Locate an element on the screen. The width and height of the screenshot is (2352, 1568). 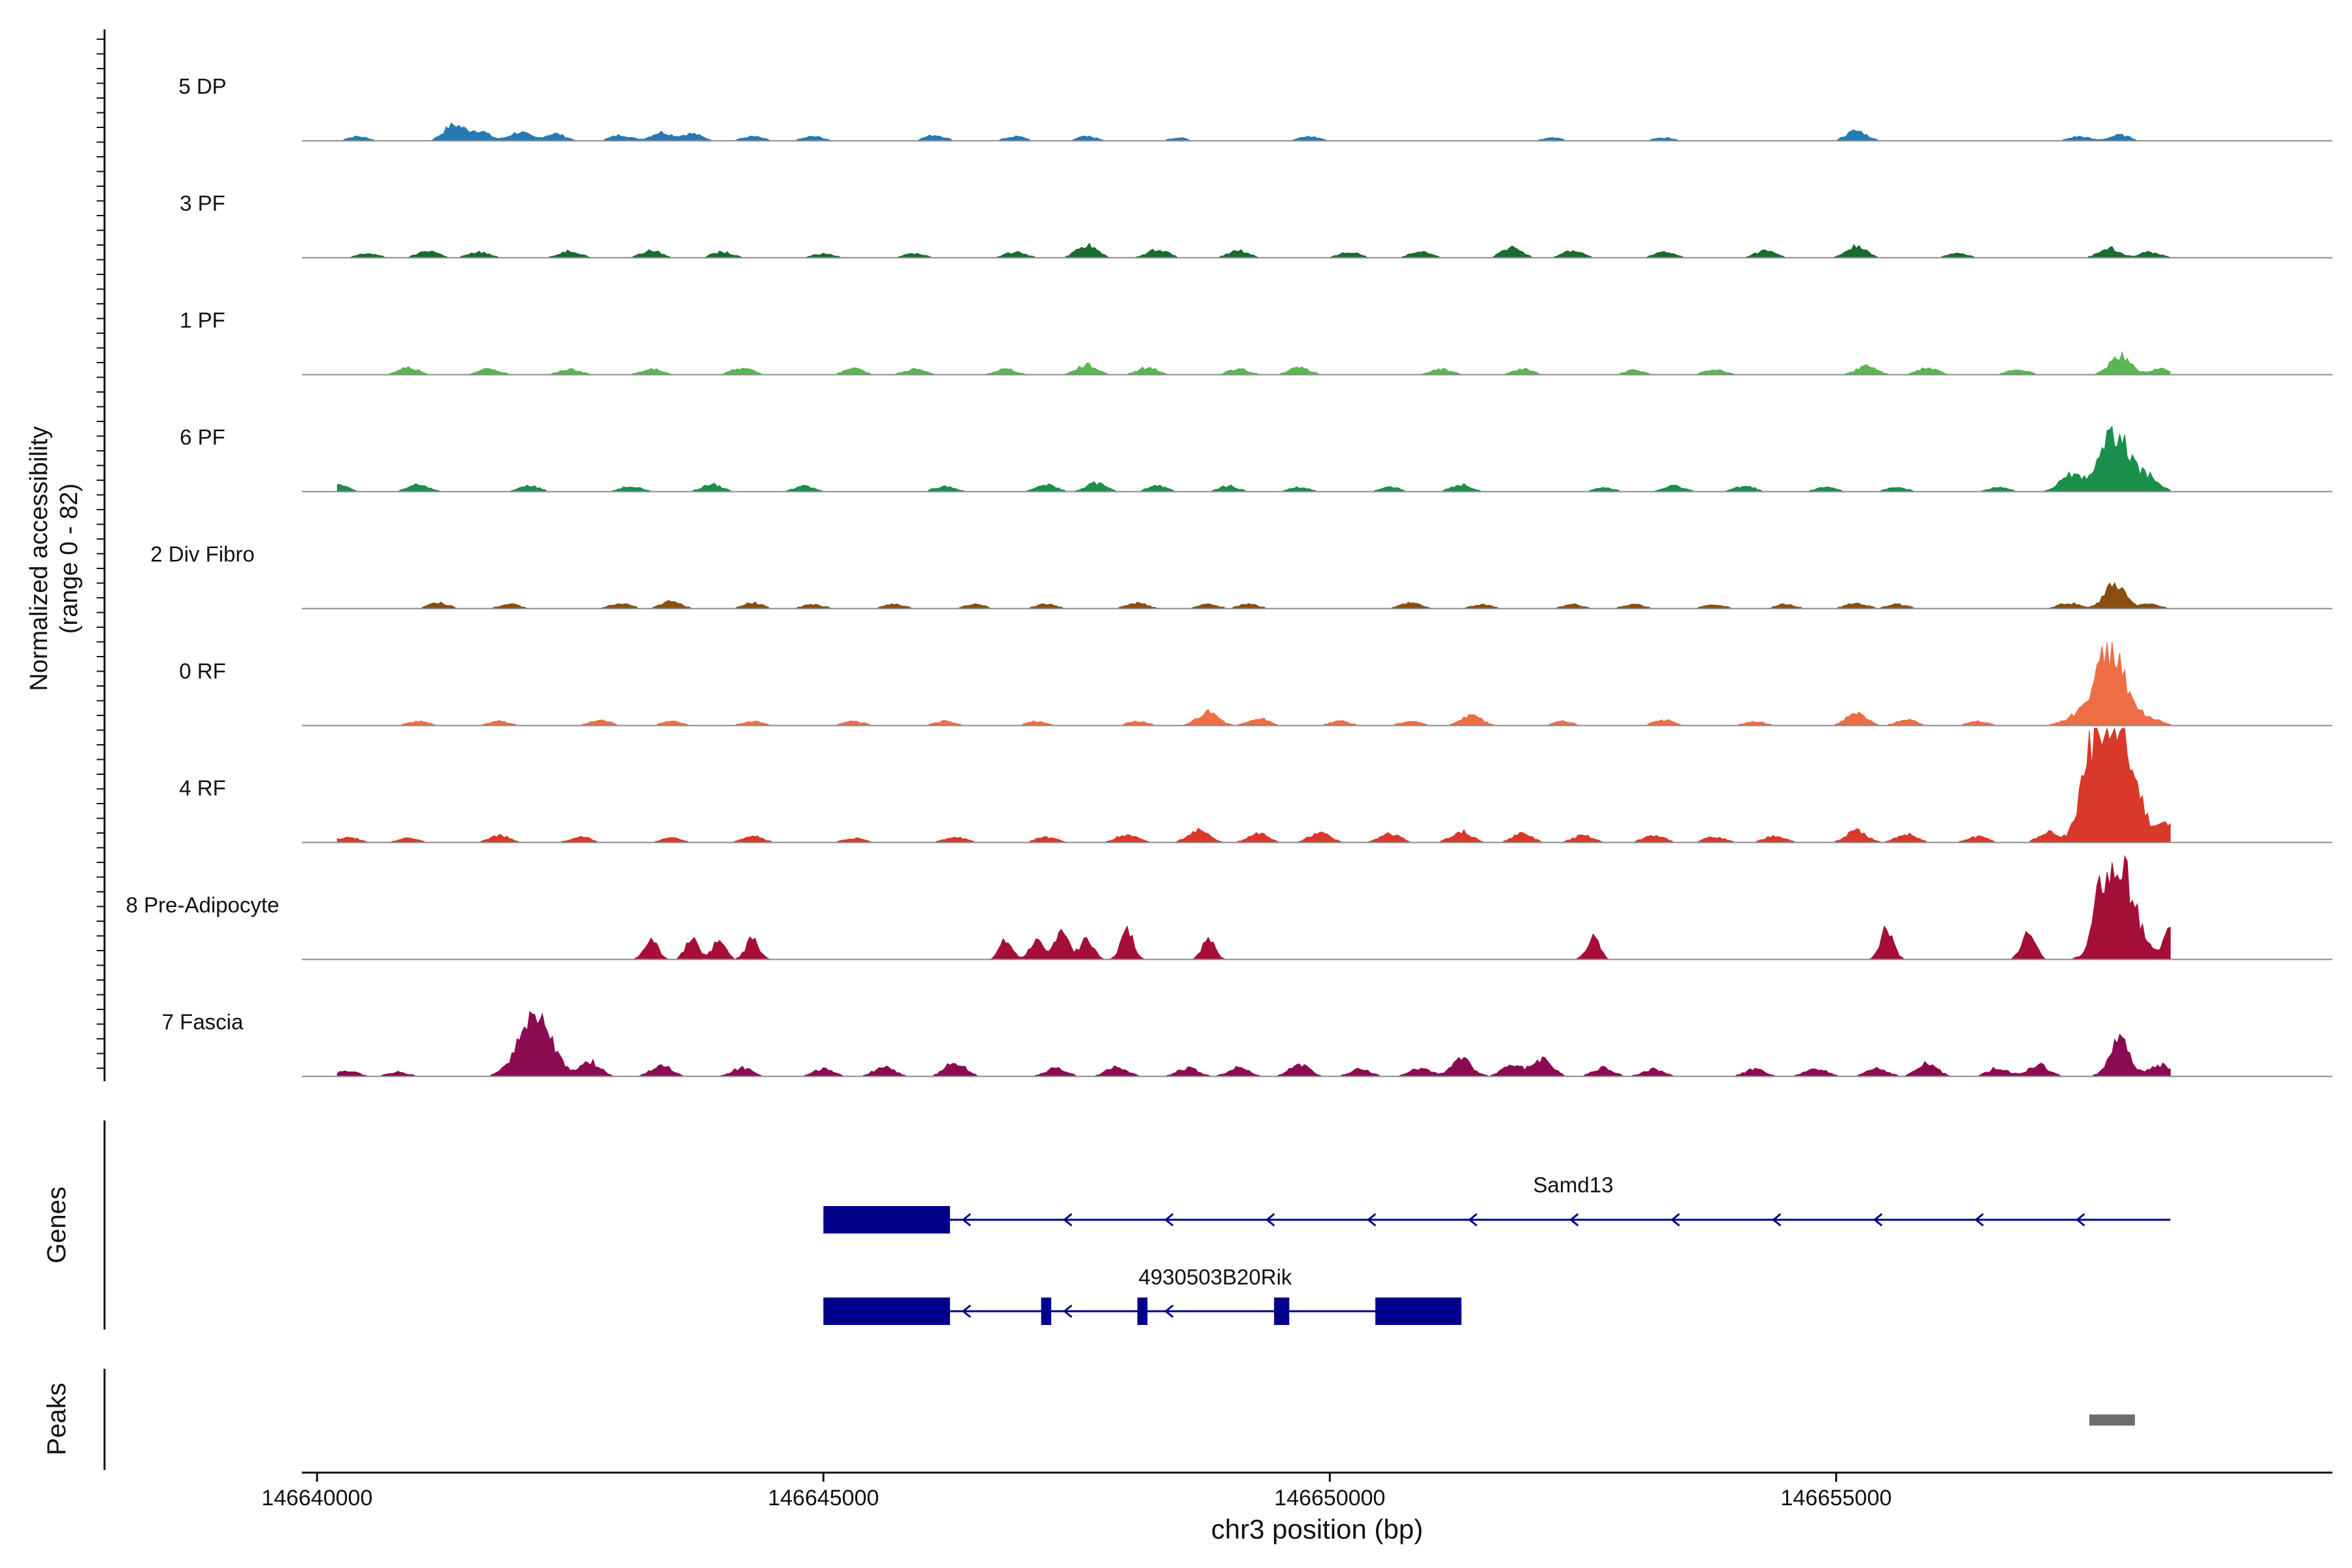
track-1-pf: 1 PF is located at coordinates (1256, 342).